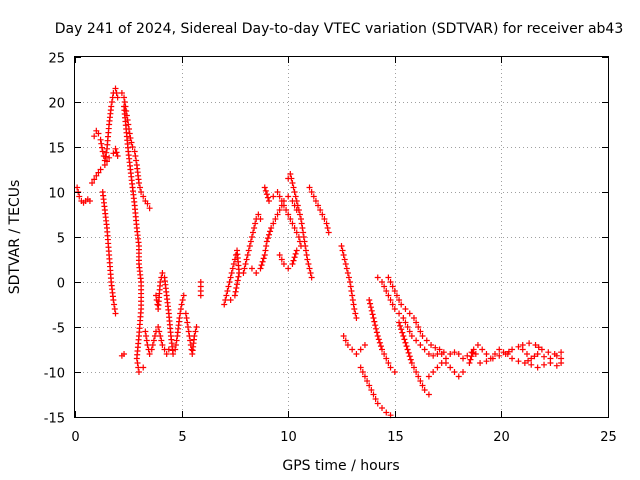 This screenshot has height=480, width=640. I want to click on x-axis-title: GPS time / hours, so click(340, 466).